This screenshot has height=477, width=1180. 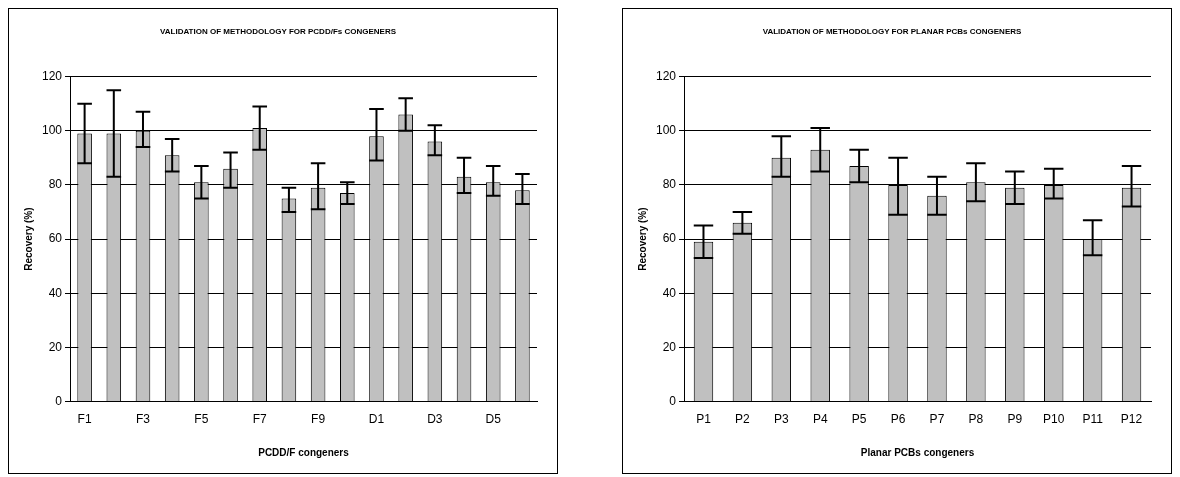 I want to click on x-tick-label: P2, so click(x=743, y=419).